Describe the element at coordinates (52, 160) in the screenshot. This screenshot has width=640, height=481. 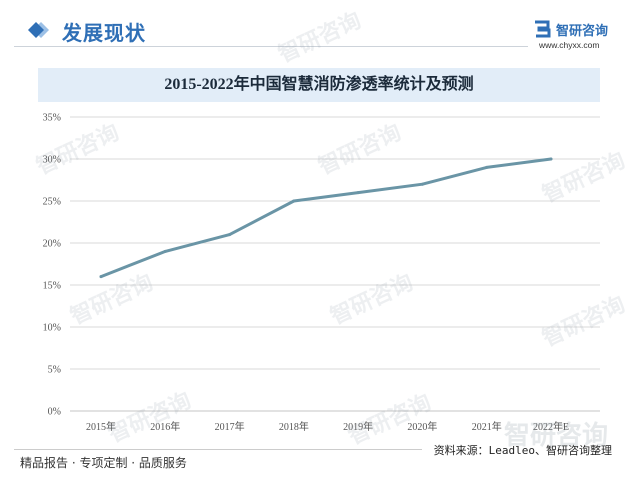
I see `y-tick-label: 30%` at that location.